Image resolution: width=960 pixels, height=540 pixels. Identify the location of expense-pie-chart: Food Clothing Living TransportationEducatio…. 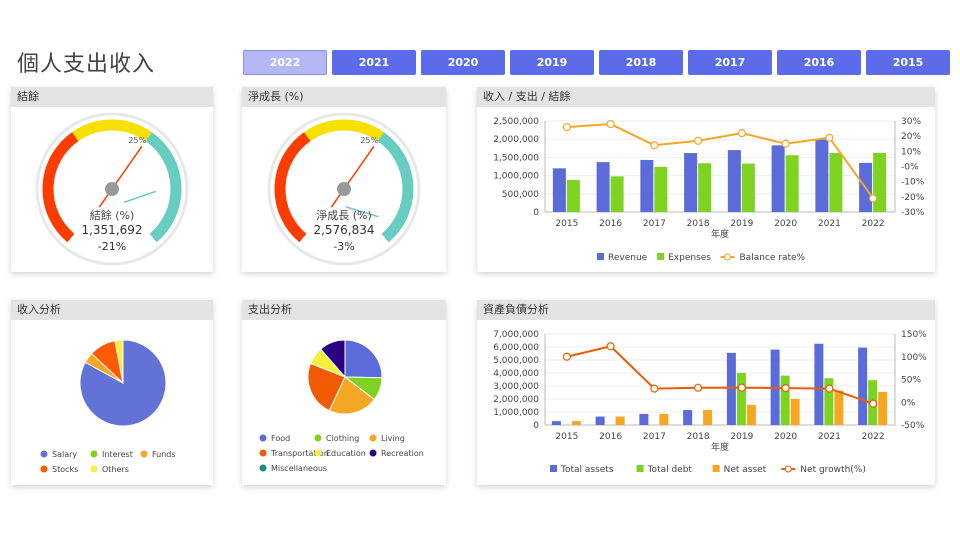
(341, 406).